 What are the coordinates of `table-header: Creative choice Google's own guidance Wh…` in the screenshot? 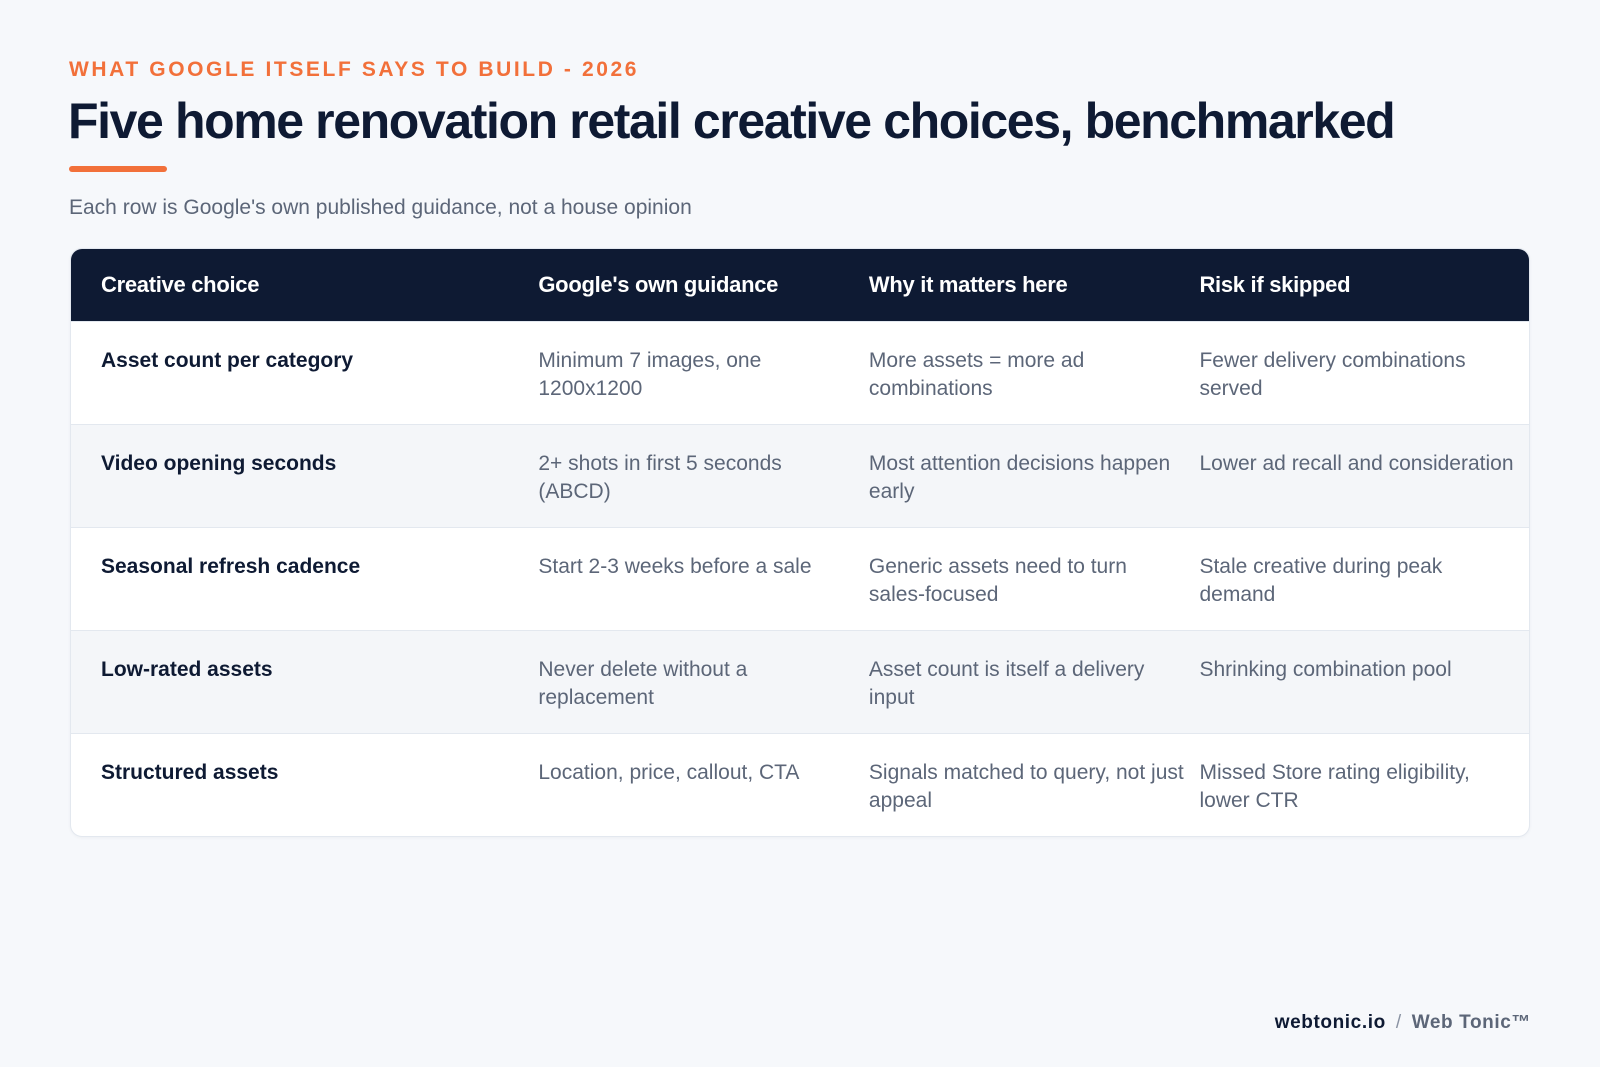 It's located at (800, 285).